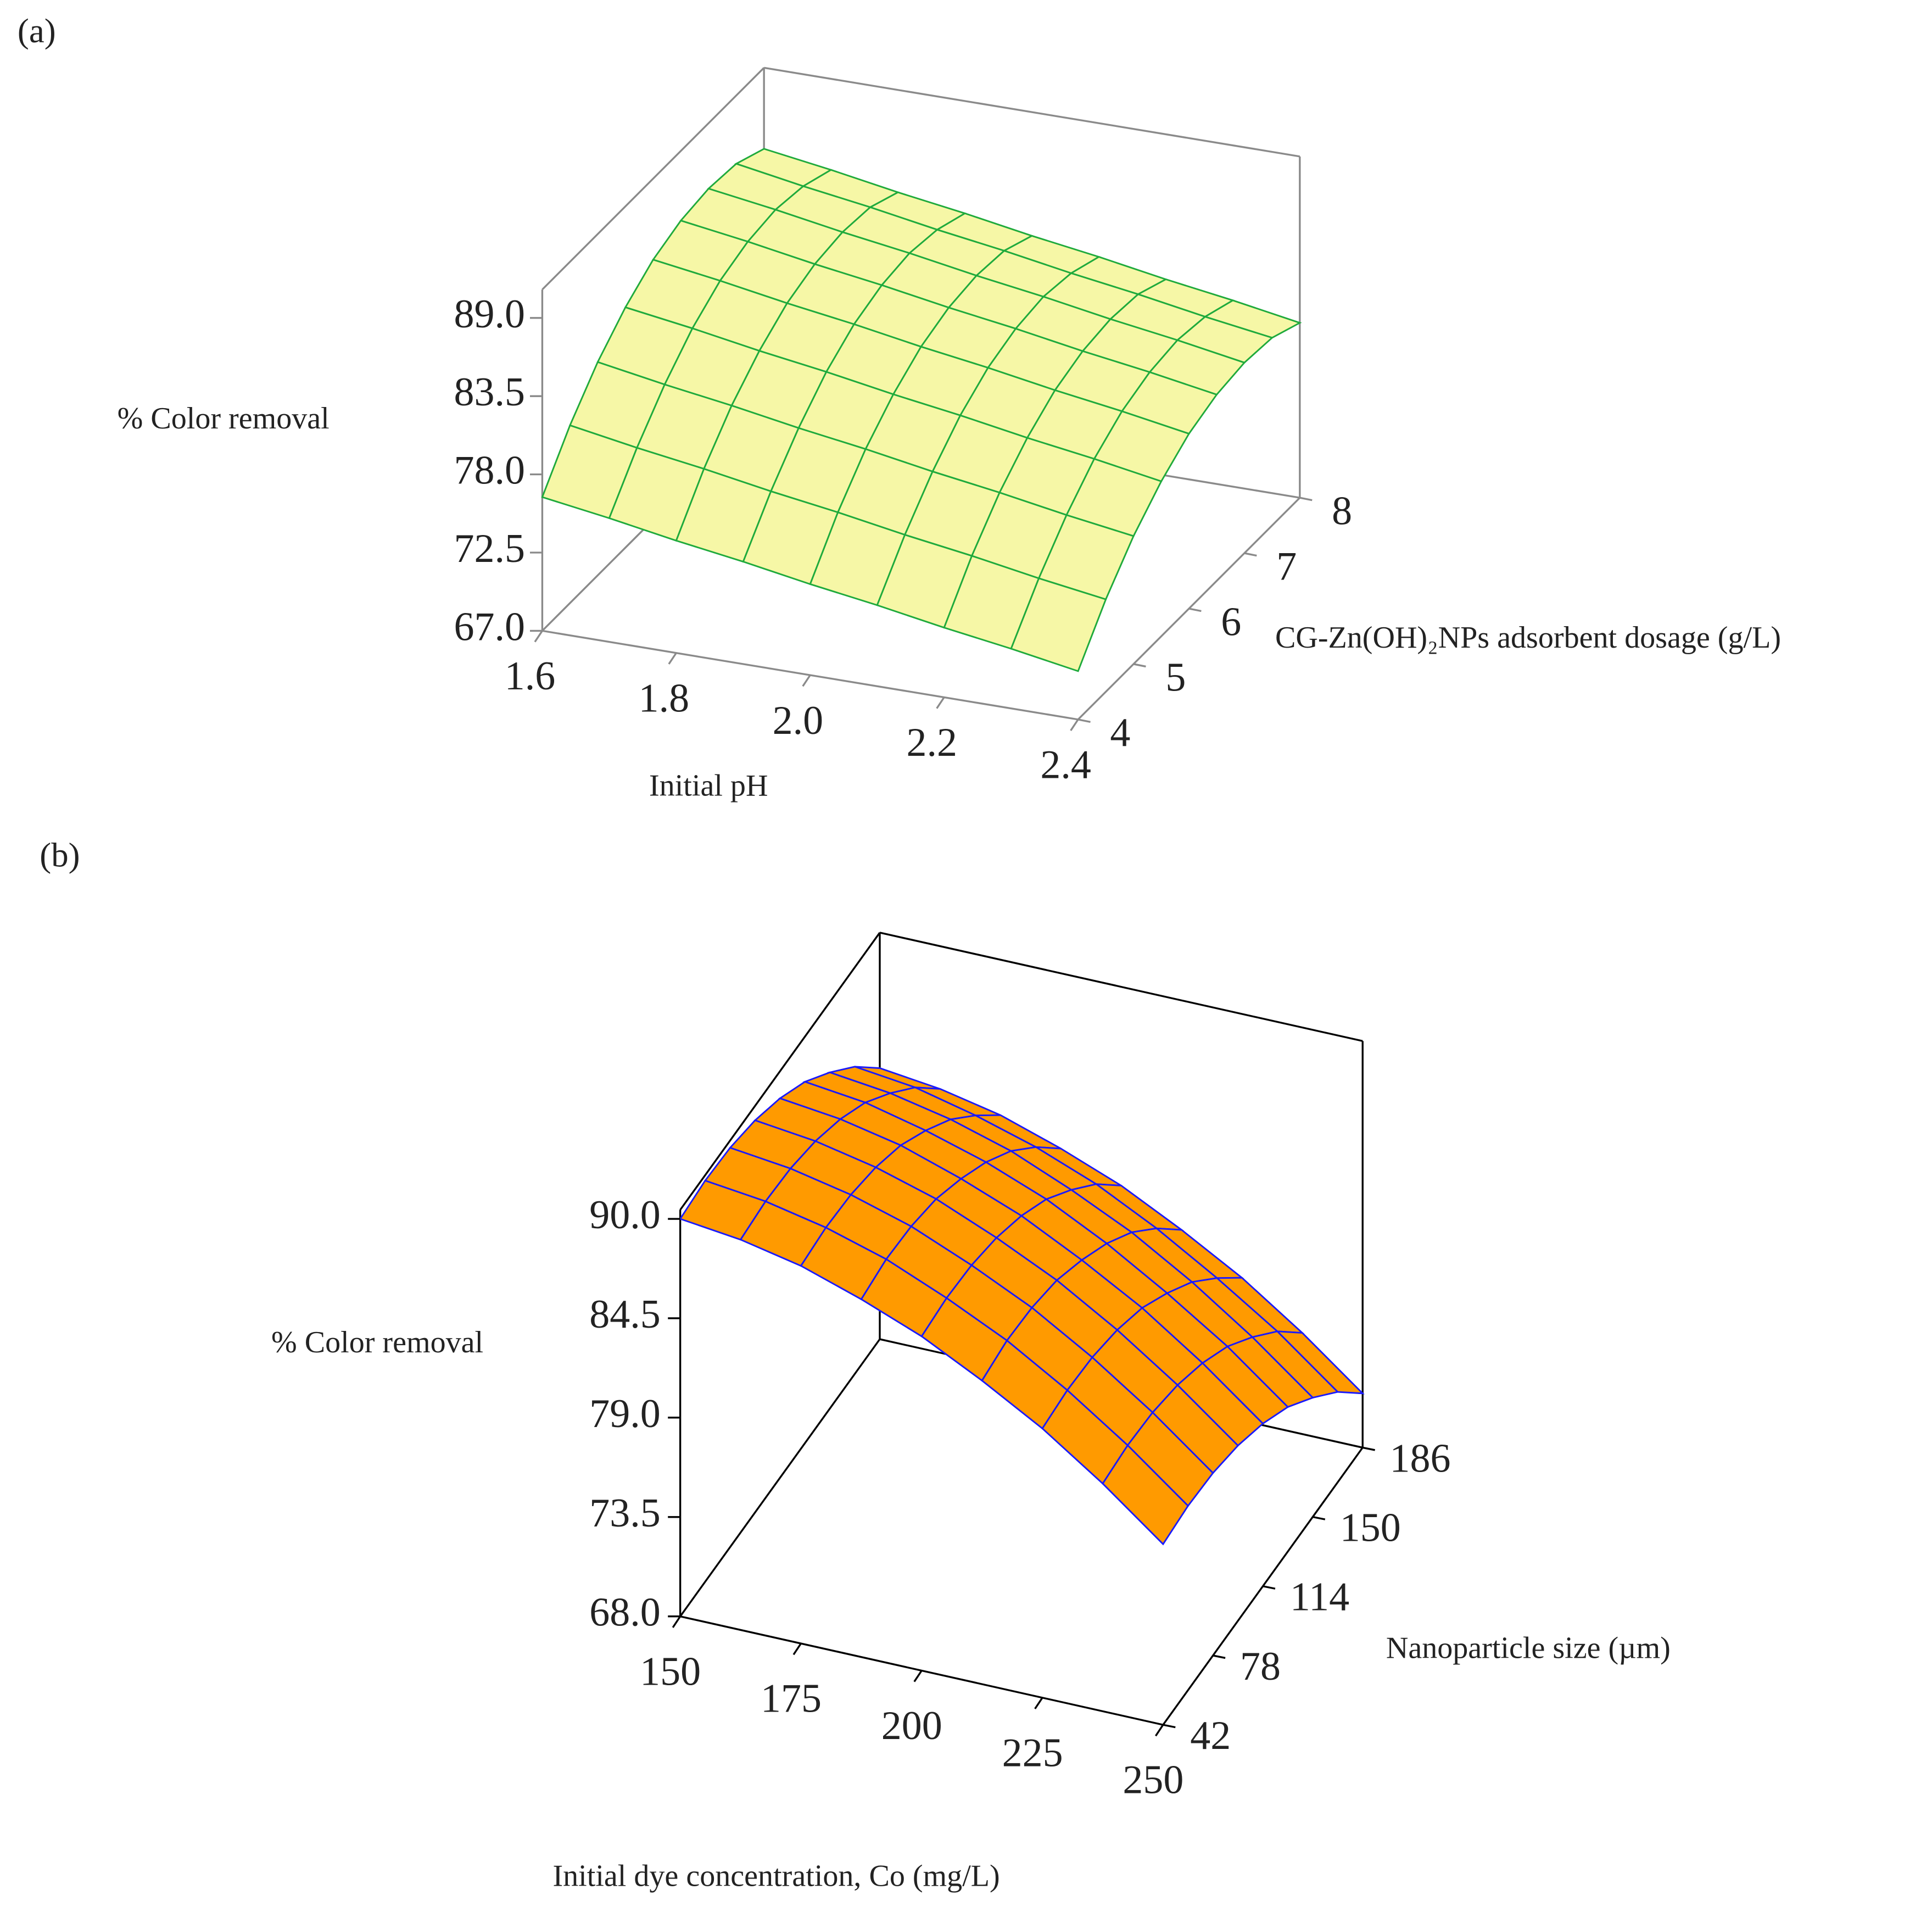 This screenshot has height=1917, width=1932. Describe the element at coordinates (1528, 1648) in the screenshot. I see `y-axis-title: Nanoparticle size (µm)` at that location.